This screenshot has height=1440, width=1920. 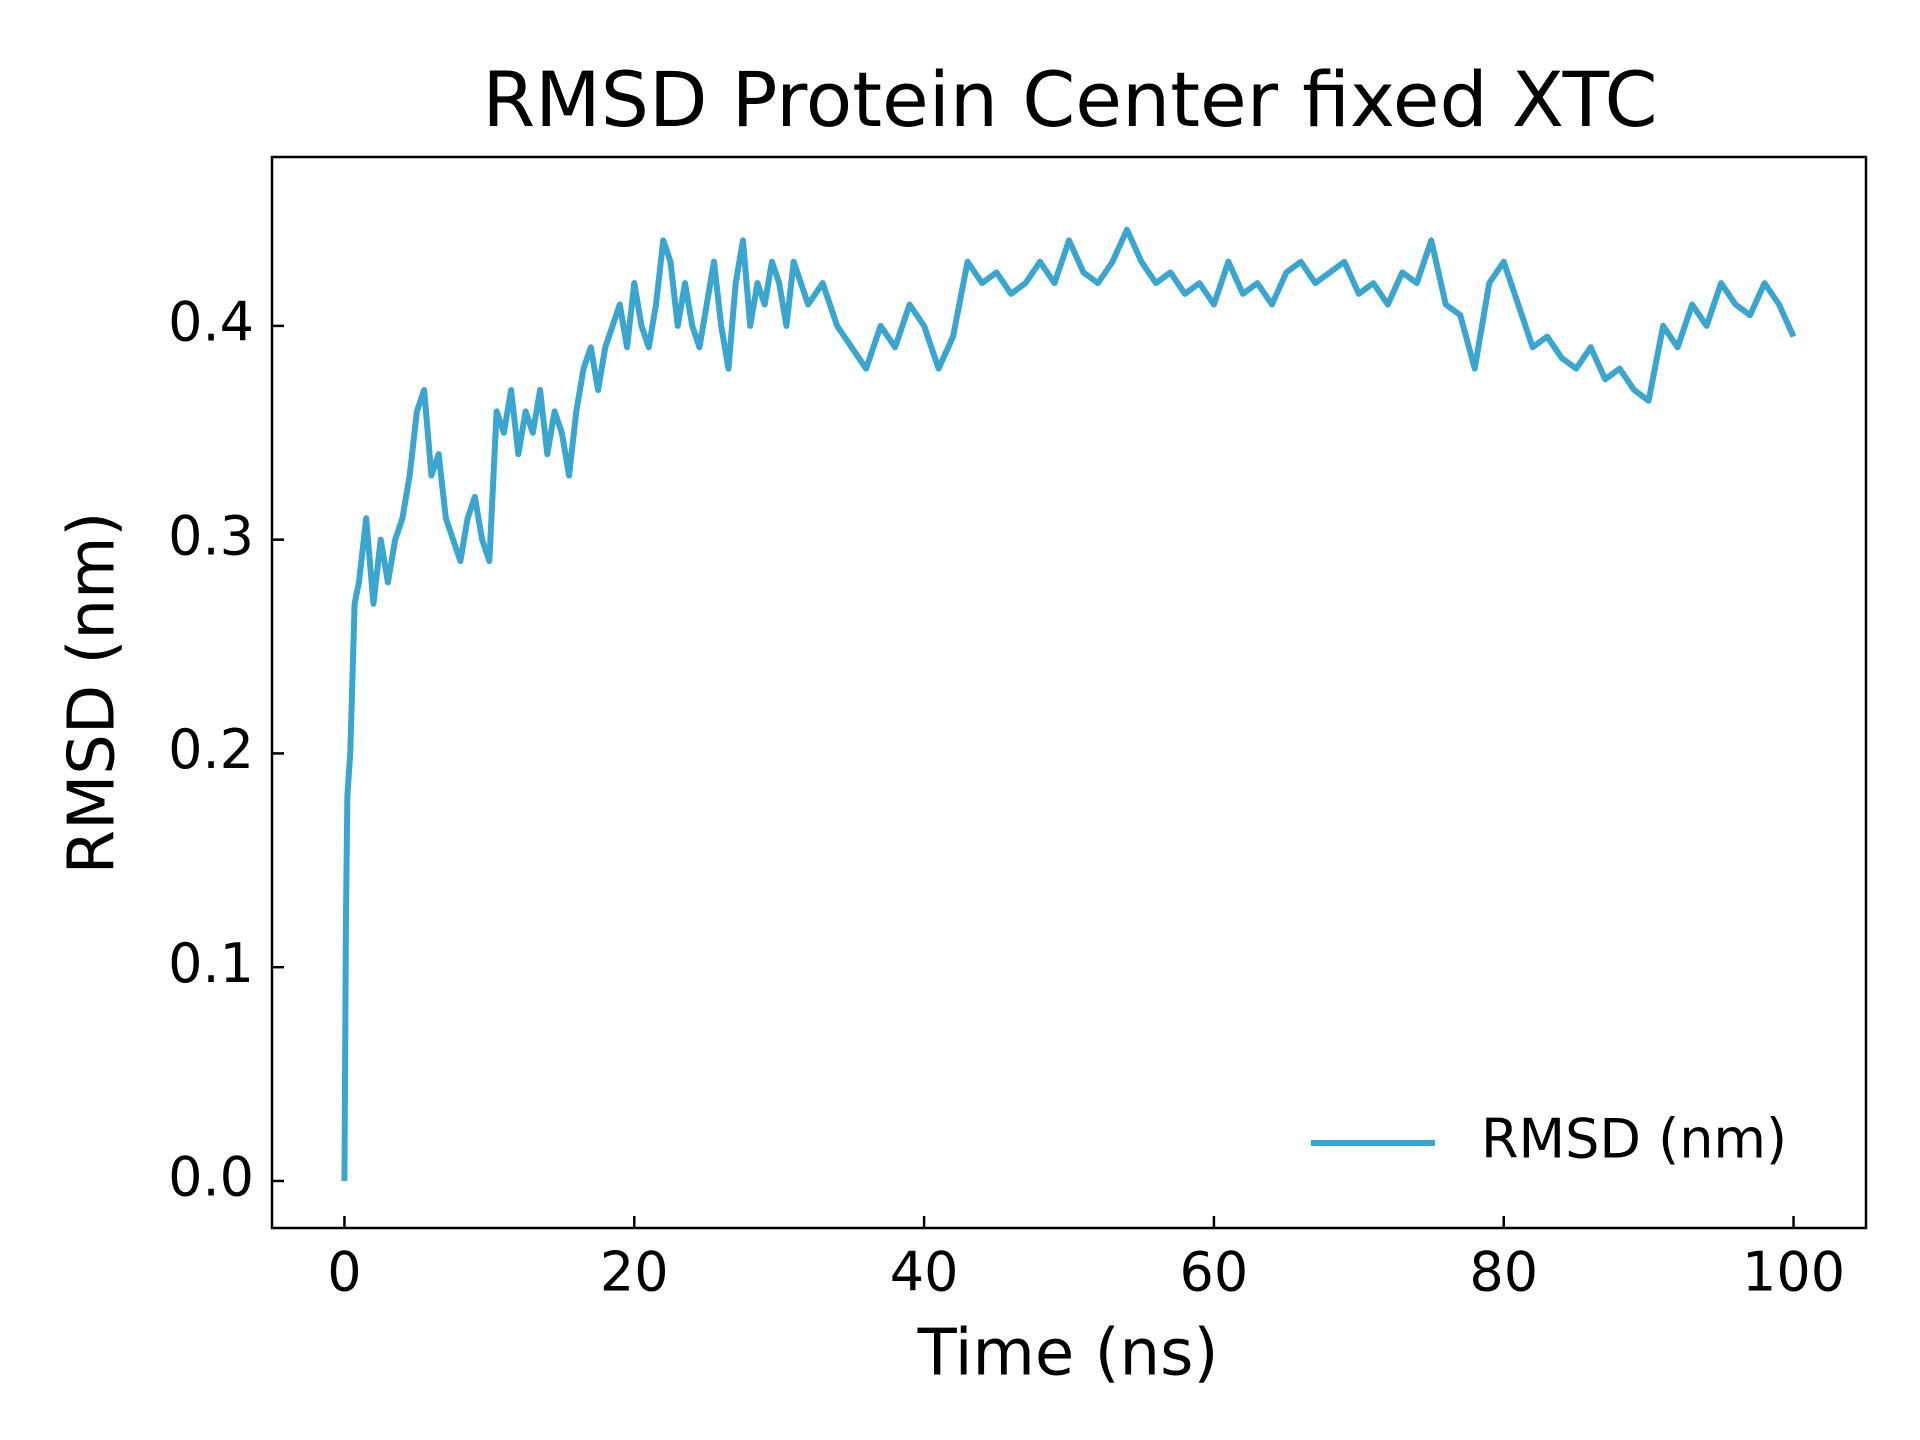 What do you see at coordinates (1634, 1139) in the screenshot?
I see `legend-label: RMSD (nm)` at bounding box center [1634, 1139].